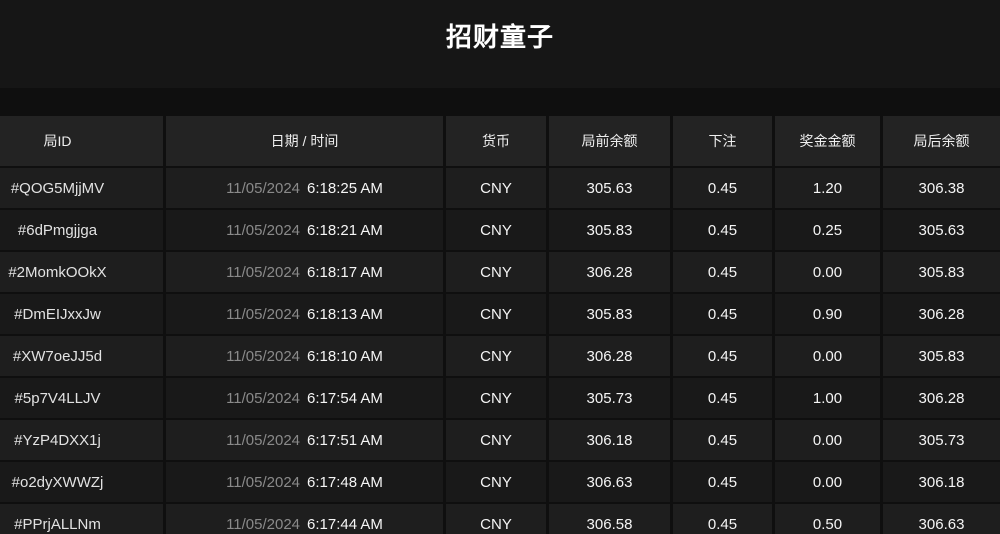  What do you see at coordinates (345, 314) in the screenshot?
I see `time-text: 6:18:13 AM` at bounding box center [345, 314].